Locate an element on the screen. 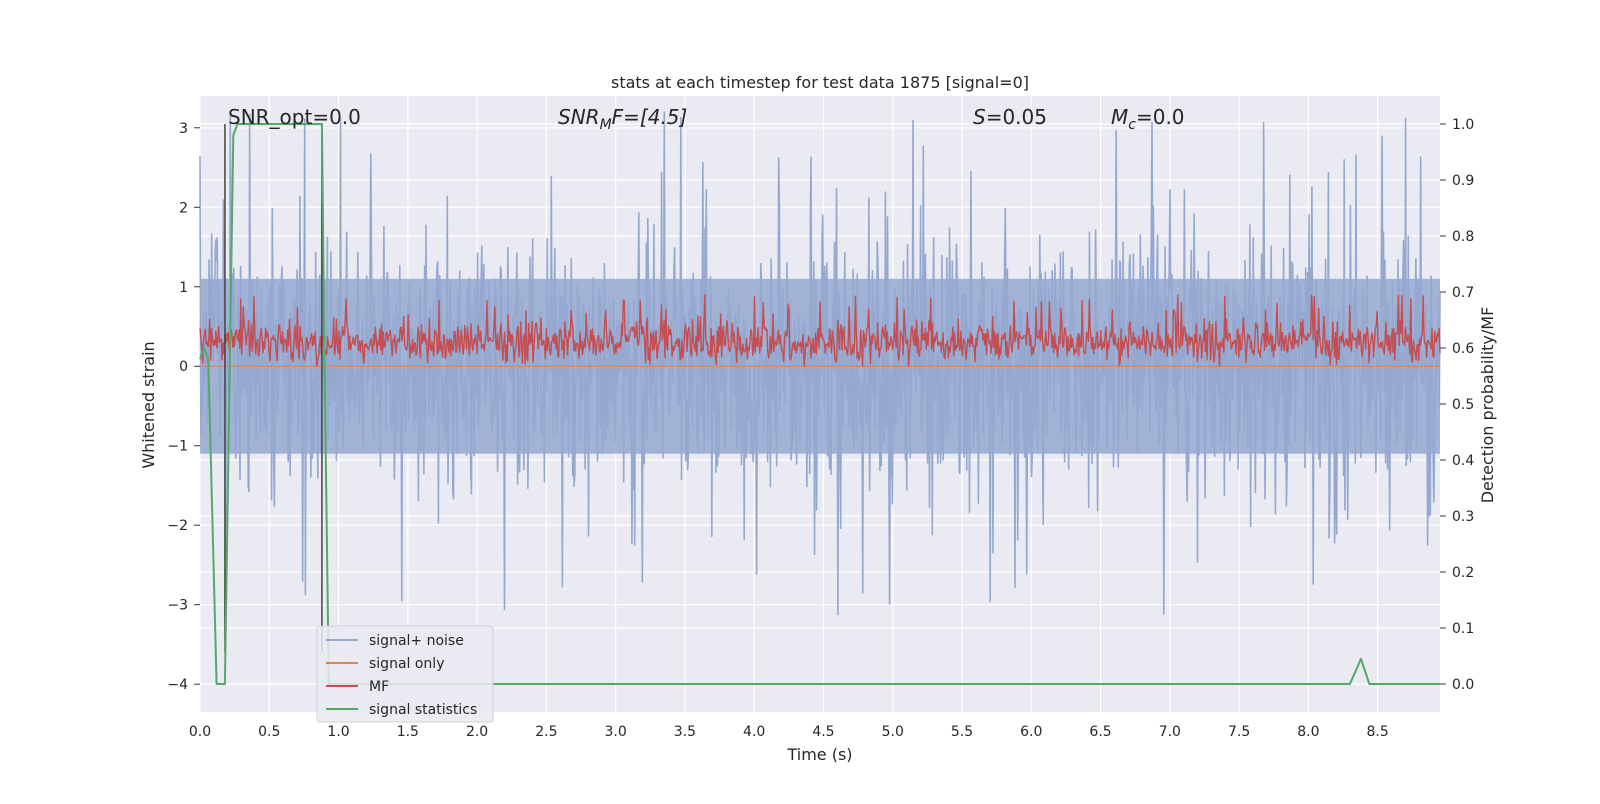  annotation-snr-mf: SNRMF=[4.5] is located at coordinates (622, 119).